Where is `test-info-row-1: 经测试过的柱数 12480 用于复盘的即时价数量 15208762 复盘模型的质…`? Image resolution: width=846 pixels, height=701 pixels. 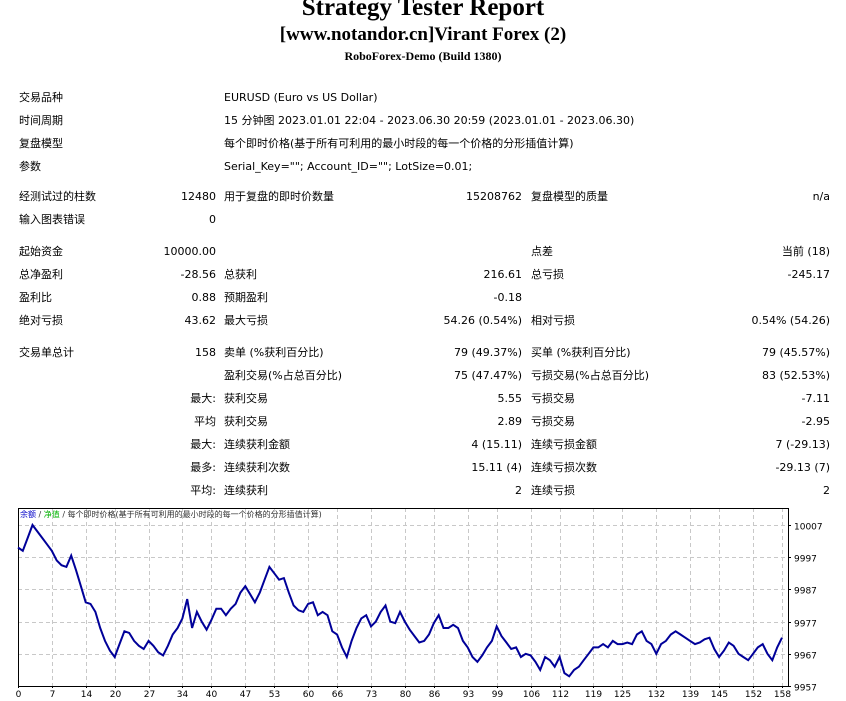 test-info-row-1: 经测试过的柱数 12480 用于复盘的即时价数量 15208762 复盘模型的质… is located at coordinates (423, 197).